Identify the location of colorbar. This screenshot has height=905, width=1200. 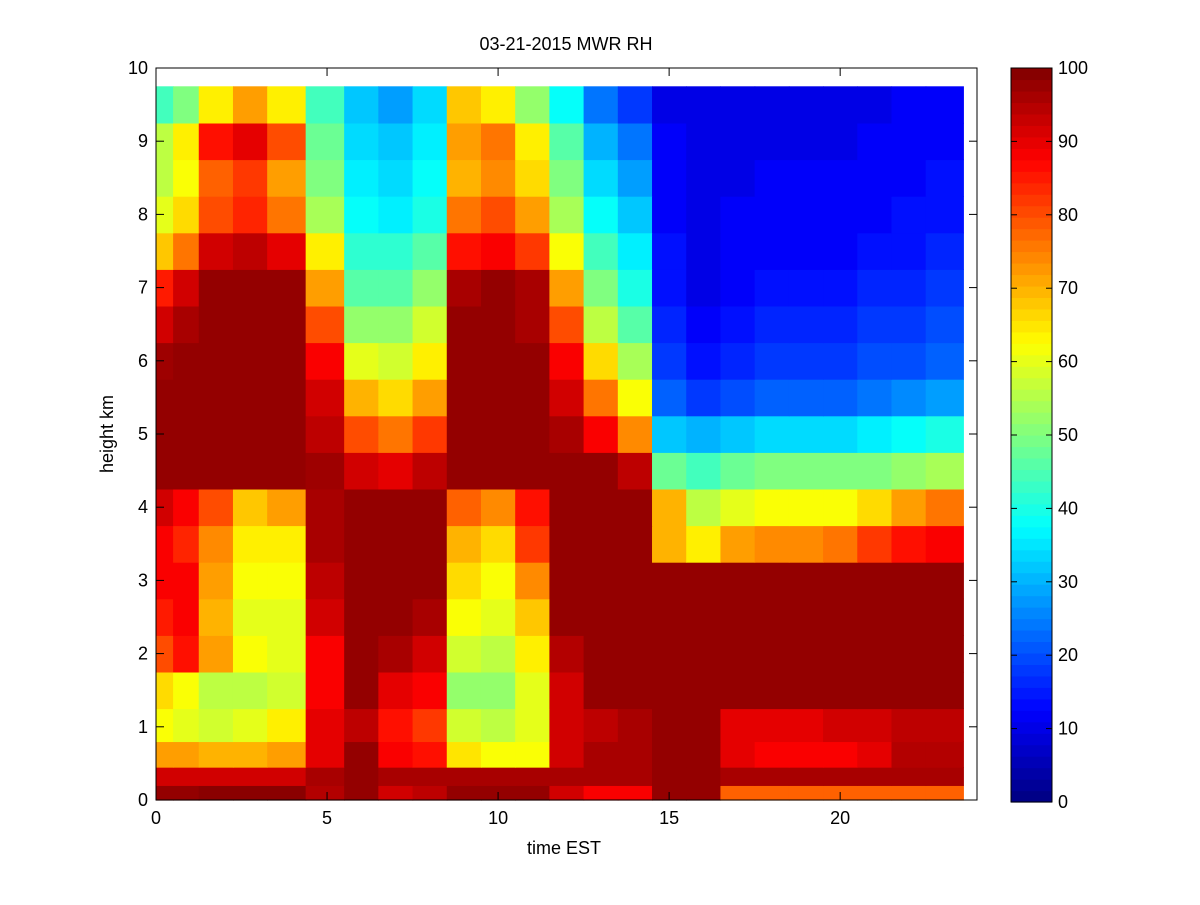
(1031, 435).